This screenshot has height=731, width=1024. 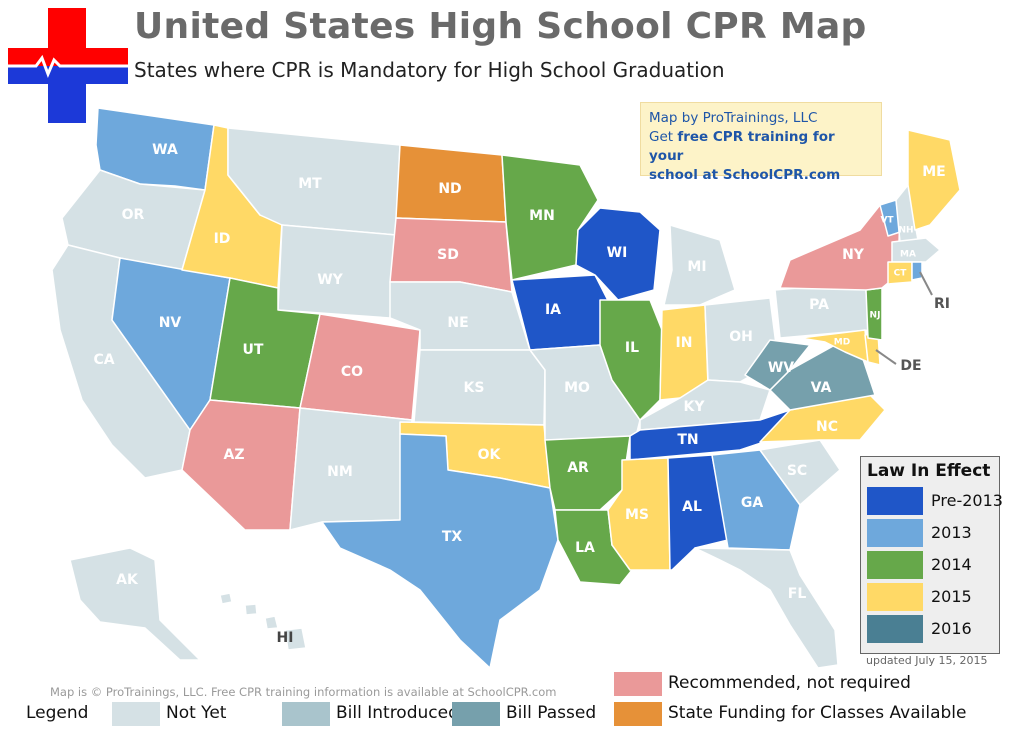 I want to click on label-TX: TX, so click(x=452, y=537).